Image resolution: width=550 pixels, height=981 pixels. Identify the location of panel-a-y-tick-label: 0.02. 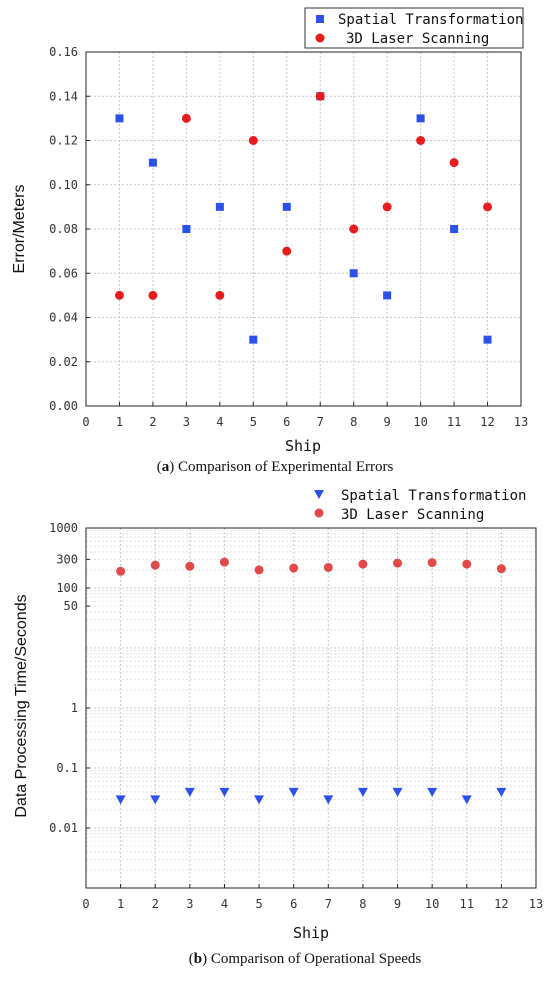
(63, 362).